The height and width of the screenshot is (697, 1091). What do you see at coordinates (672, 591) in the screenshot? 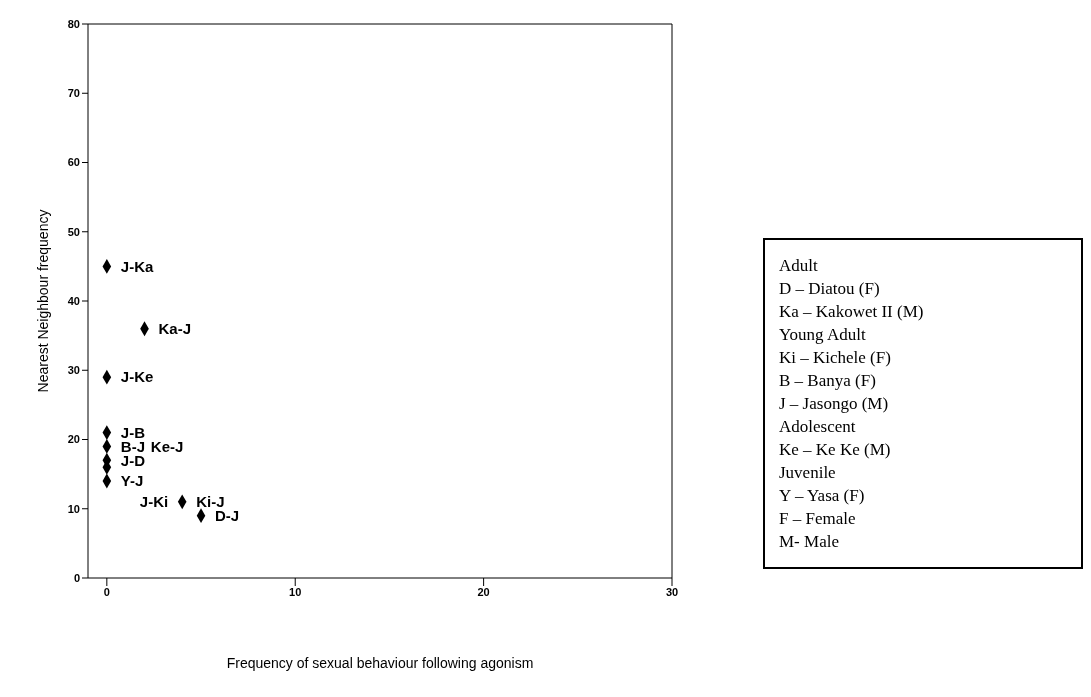
I see `x-tick-label: 30` at bounding box center [672, 591].